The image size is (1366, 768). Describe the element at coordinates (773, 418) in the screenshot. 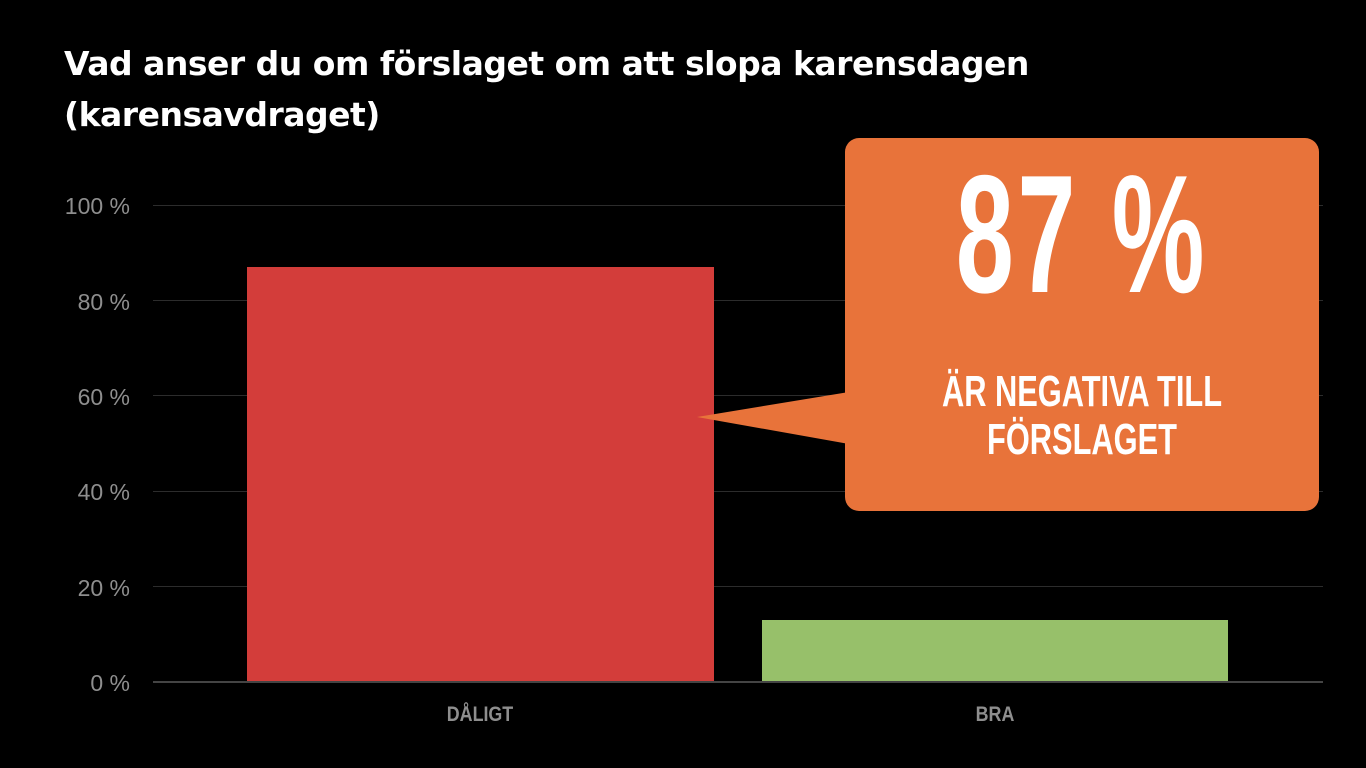

I see `callout-pointer` at that location.